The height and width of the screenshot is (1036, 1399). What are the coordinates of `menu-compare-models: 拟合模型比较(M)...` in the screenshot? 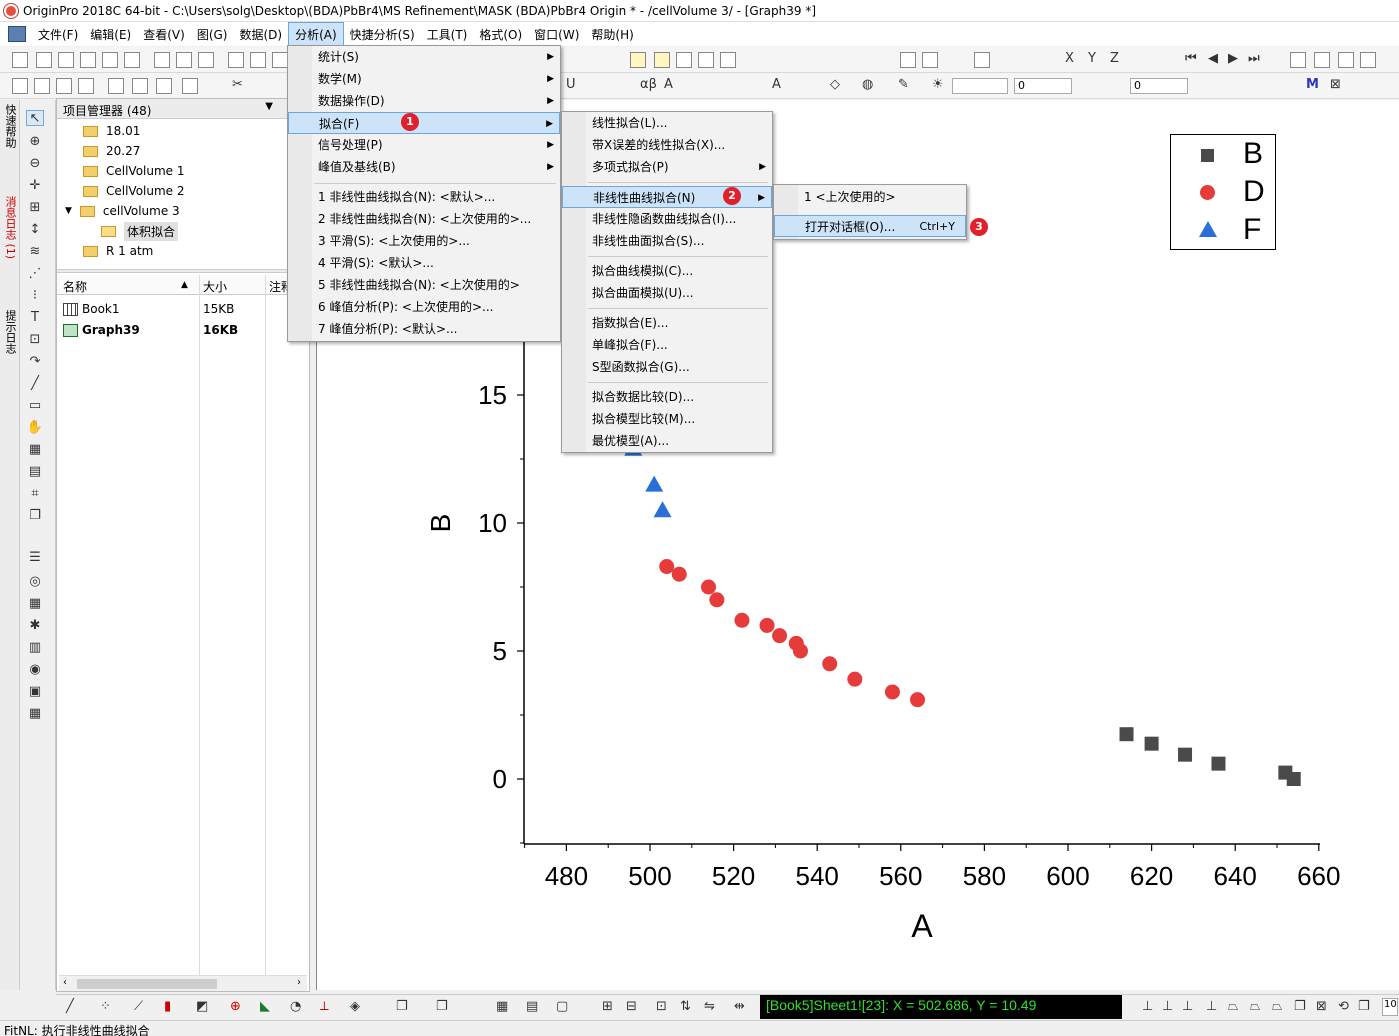 It's located at (644, 419).